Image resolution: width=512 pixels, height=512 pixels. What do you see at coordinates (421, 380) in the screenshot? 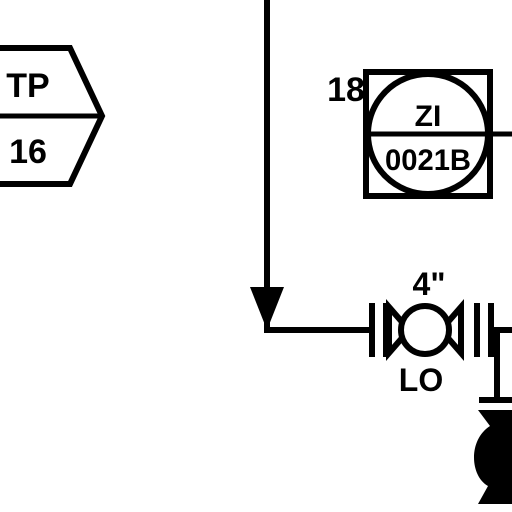
I see `valve-state-label: LO` at bounding box center [421, 380].